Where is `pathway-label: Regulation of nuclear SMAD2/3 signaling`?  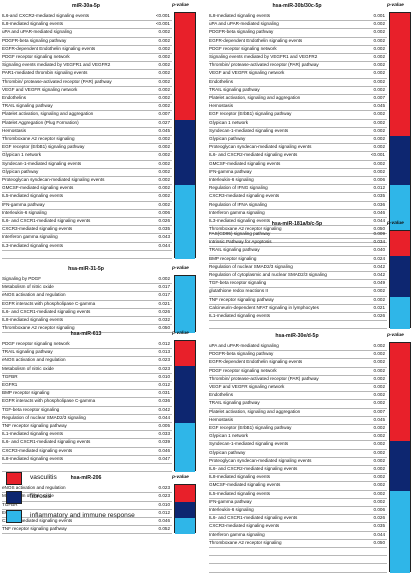 pathway-label: Regulation of nuclear SMAD2/3 signaling is located at coordinates (44, 417).